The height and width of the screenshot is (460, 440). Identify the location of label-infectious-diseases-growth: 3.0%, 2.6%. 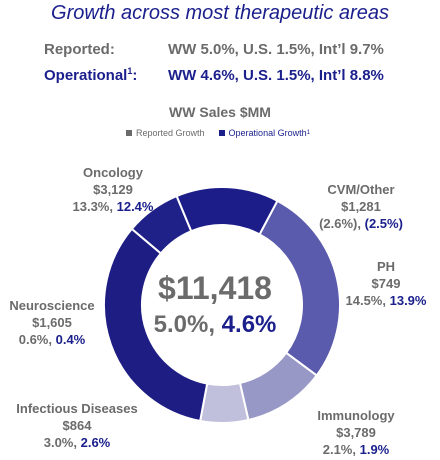
(77, 442).